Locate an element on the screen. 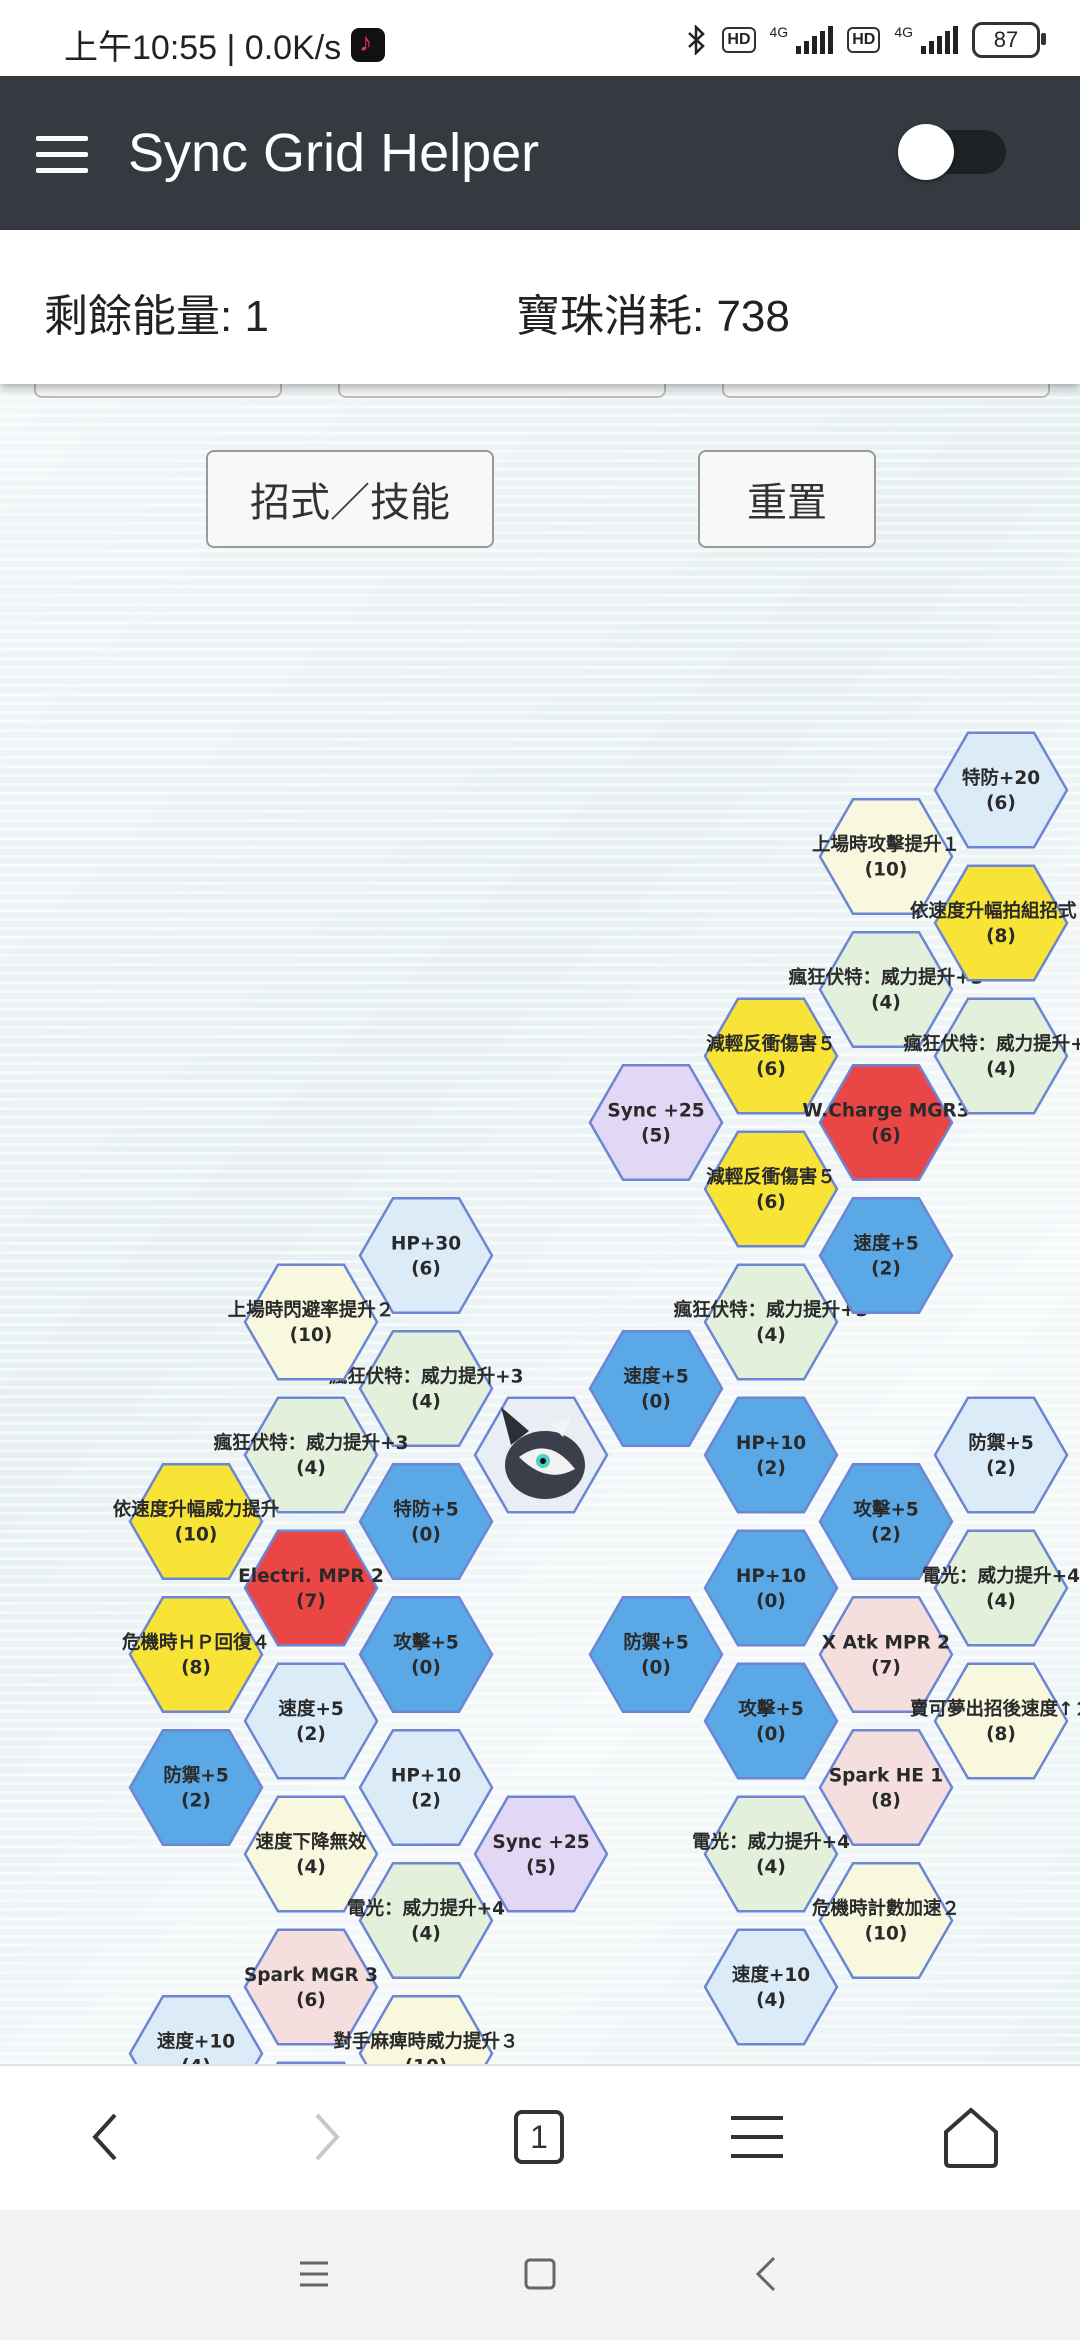 The height and width of the screenshot is (2340, 1080). reset-button: 重置 is located at coordinates (787, 499).